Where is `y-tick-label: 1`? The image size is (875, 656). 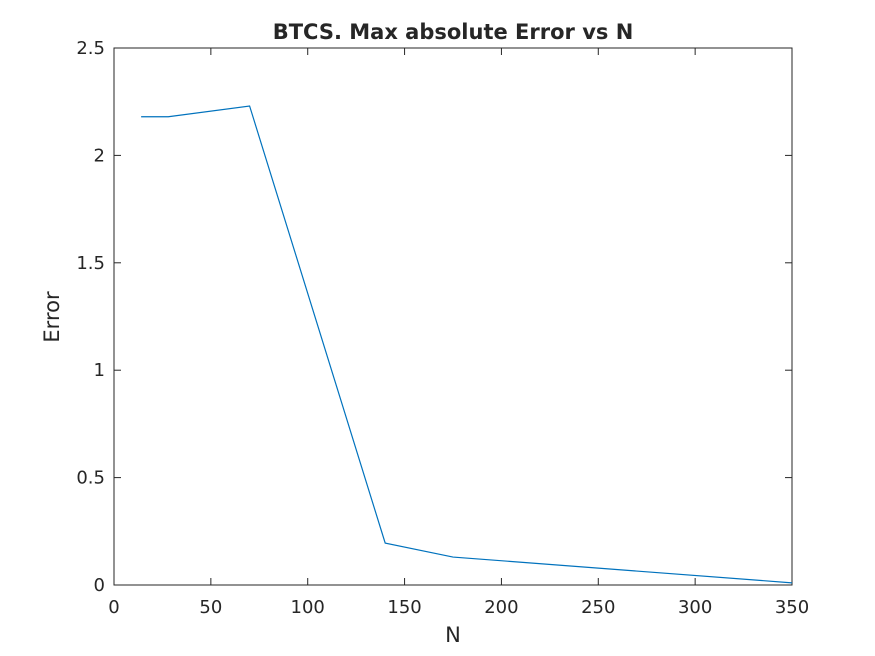
y-tick-label: 1 is located at coordinates (99, 370).